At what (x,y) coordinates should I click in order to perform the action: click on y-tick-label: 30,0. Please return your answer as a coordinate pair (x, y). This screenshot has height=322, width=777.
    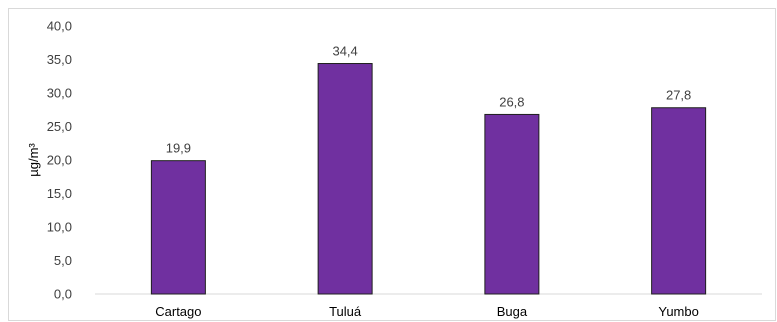
    Looking at the image, I should click on (59, 93).